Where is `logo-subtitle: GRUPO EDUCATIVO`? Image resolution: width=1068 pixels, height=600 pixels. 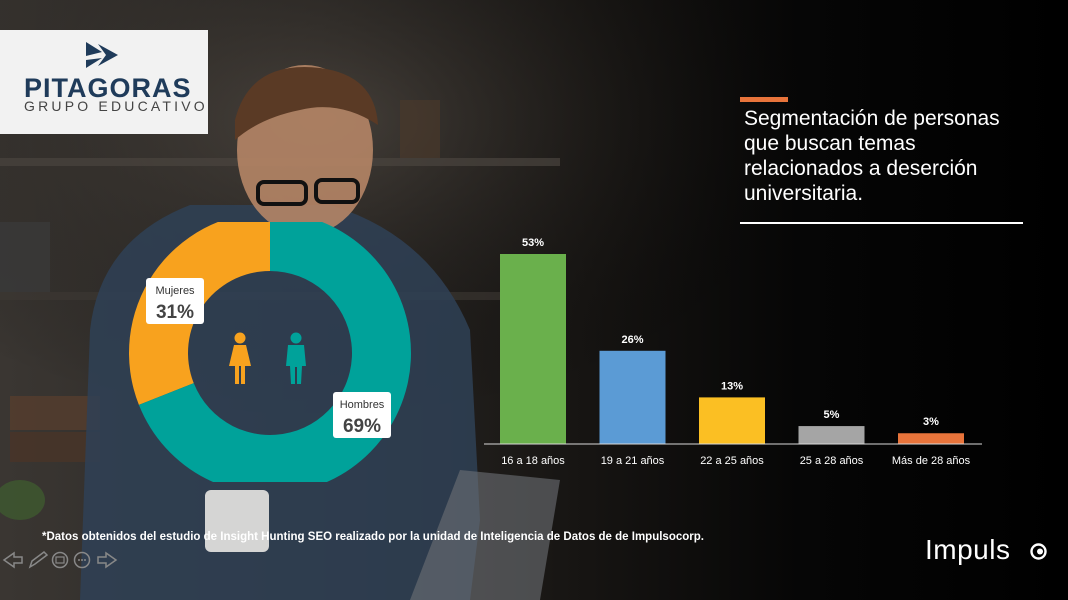 logo-subtitle: GRUPO EDUCATIVO is located at coordinates (116, 106).